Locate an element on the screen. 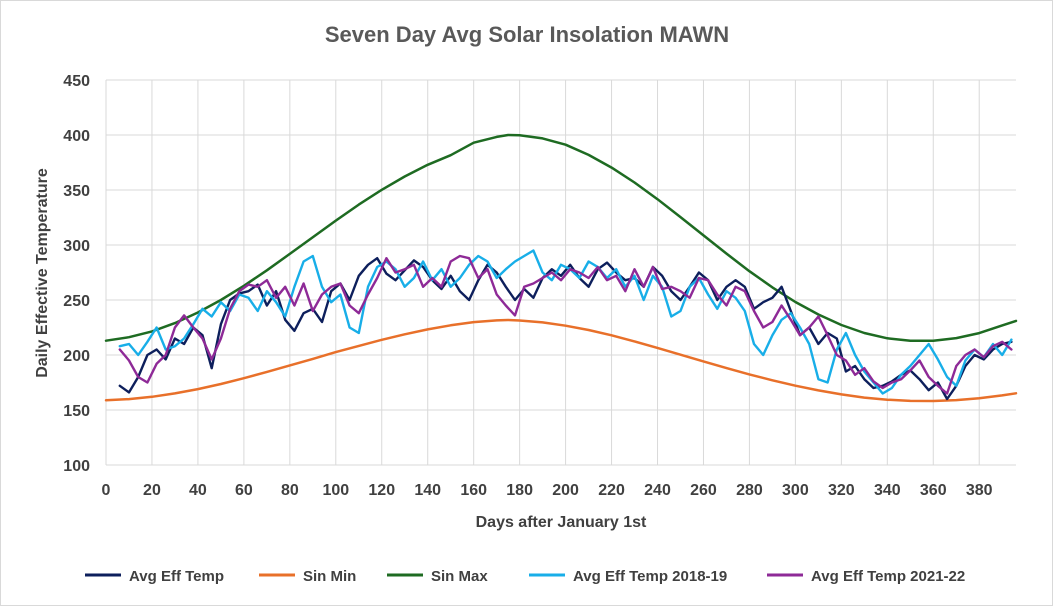 This screenshot has width=1053, height=606. chart-title: Seven Day Avg Solar Insolation MAWN is located at coordinates (527, 34).